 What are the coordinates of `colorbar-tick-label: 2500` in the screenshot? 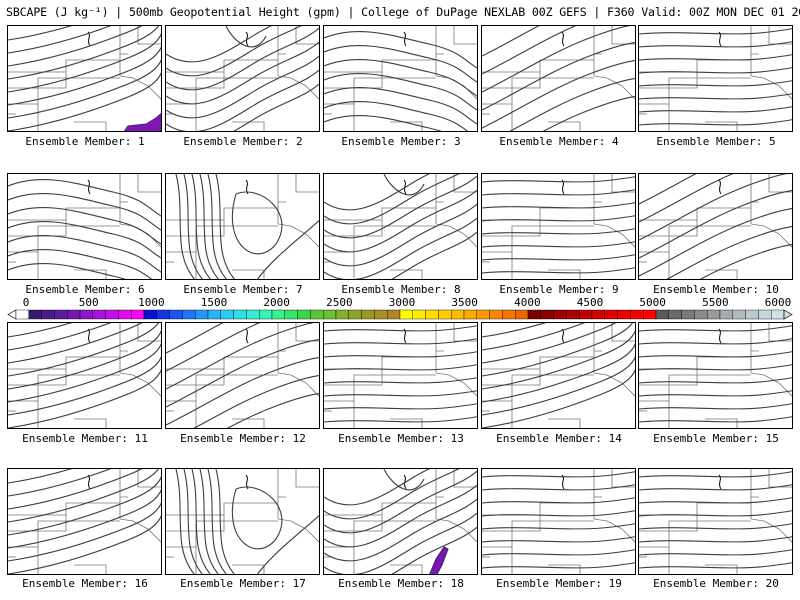 It's located at (339, 302).